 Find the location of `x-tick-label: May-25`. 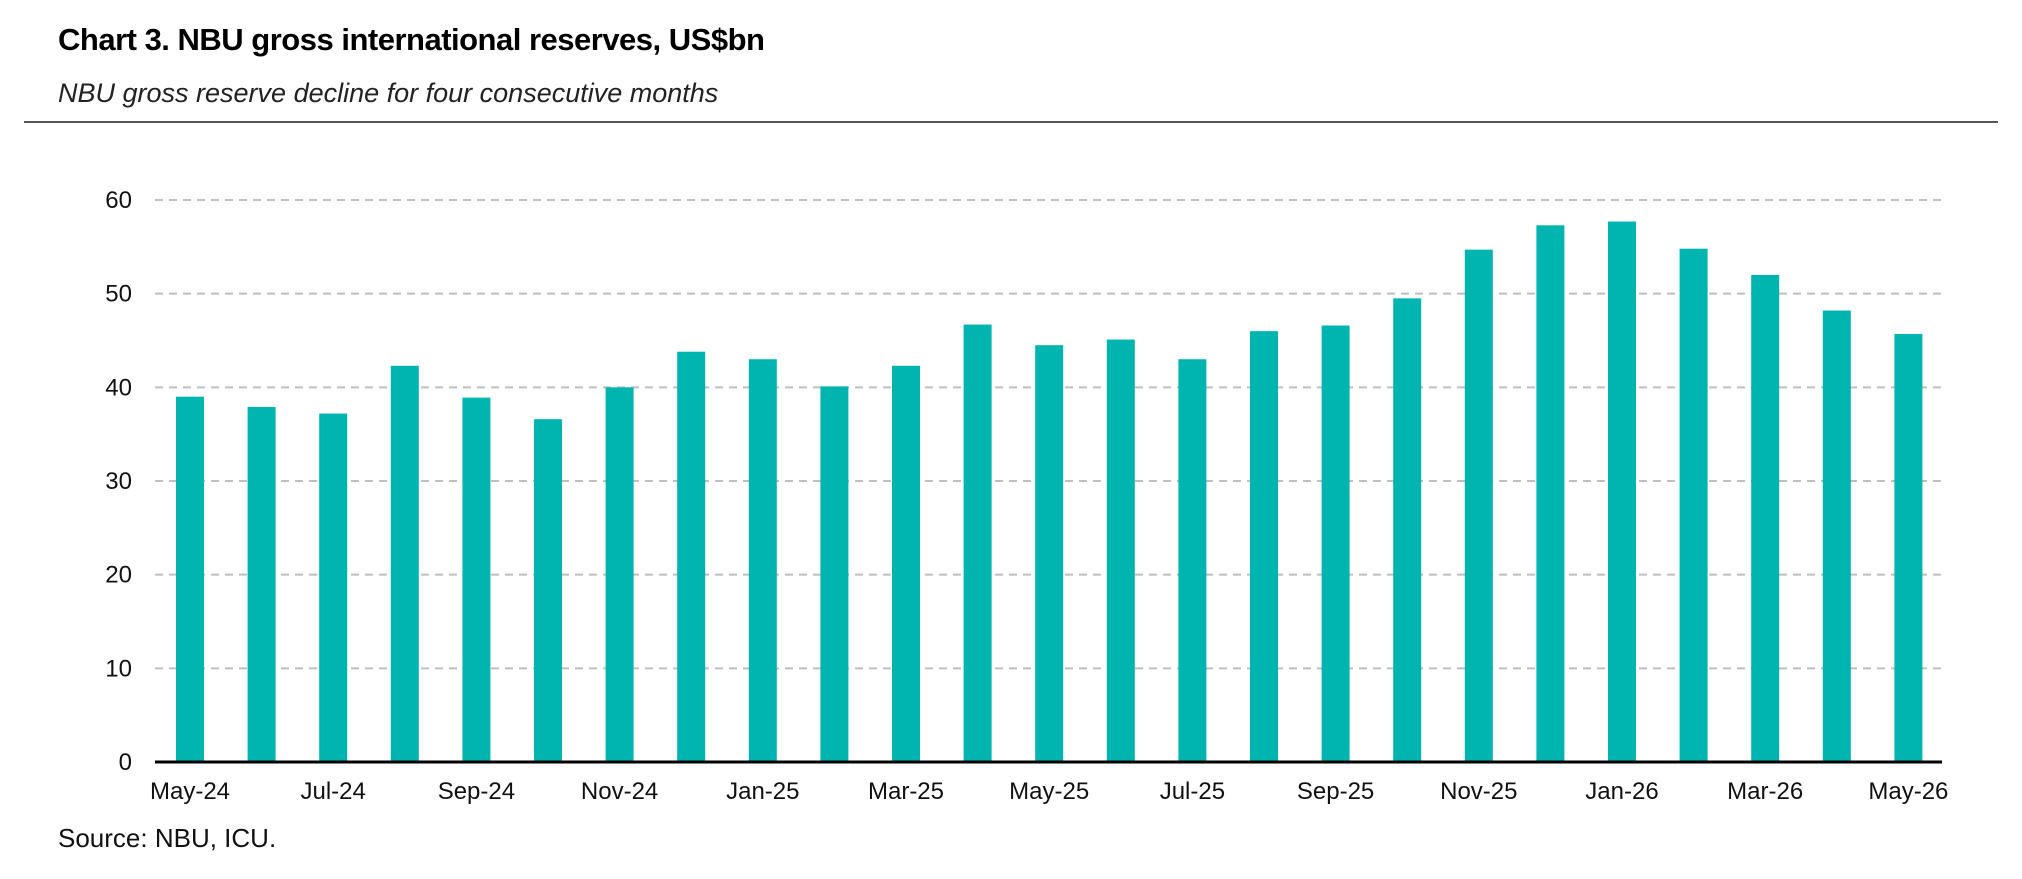

x-tick-label: May-25 is located at coordinates (1049, 791).